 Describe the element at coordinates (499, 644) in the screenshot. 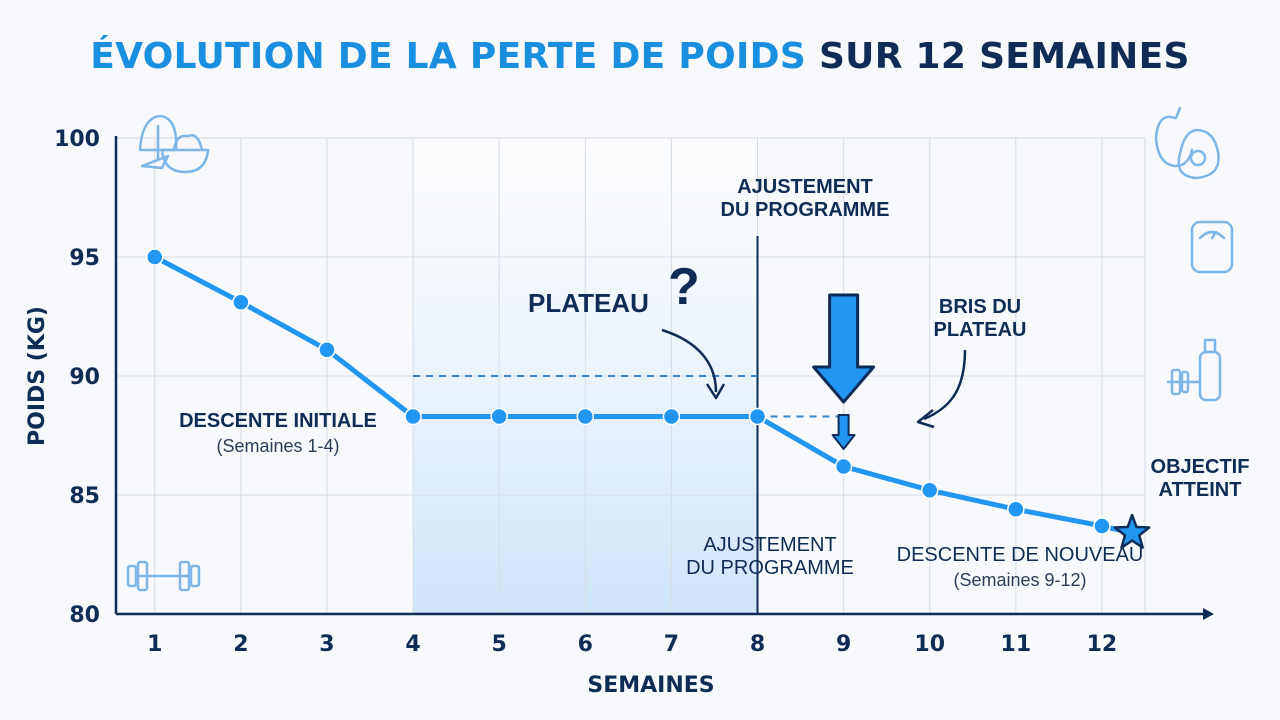

I see `x-tick-label-5: 5` at that location.